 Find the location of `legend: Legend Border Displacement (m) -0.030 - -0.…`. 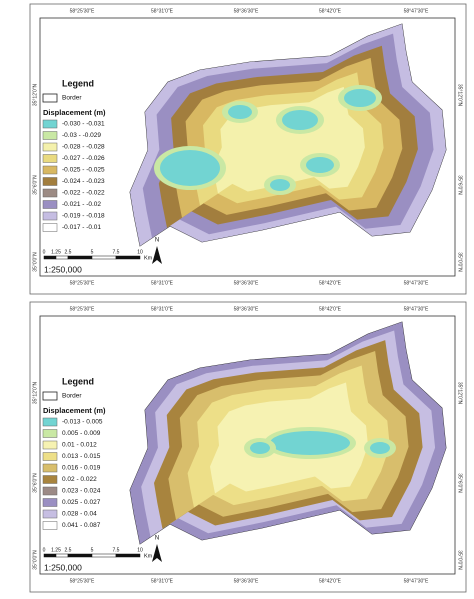

legend: Legend Border Displacement (m) -0.030 - -0.… is located at coordinates (74, 155).